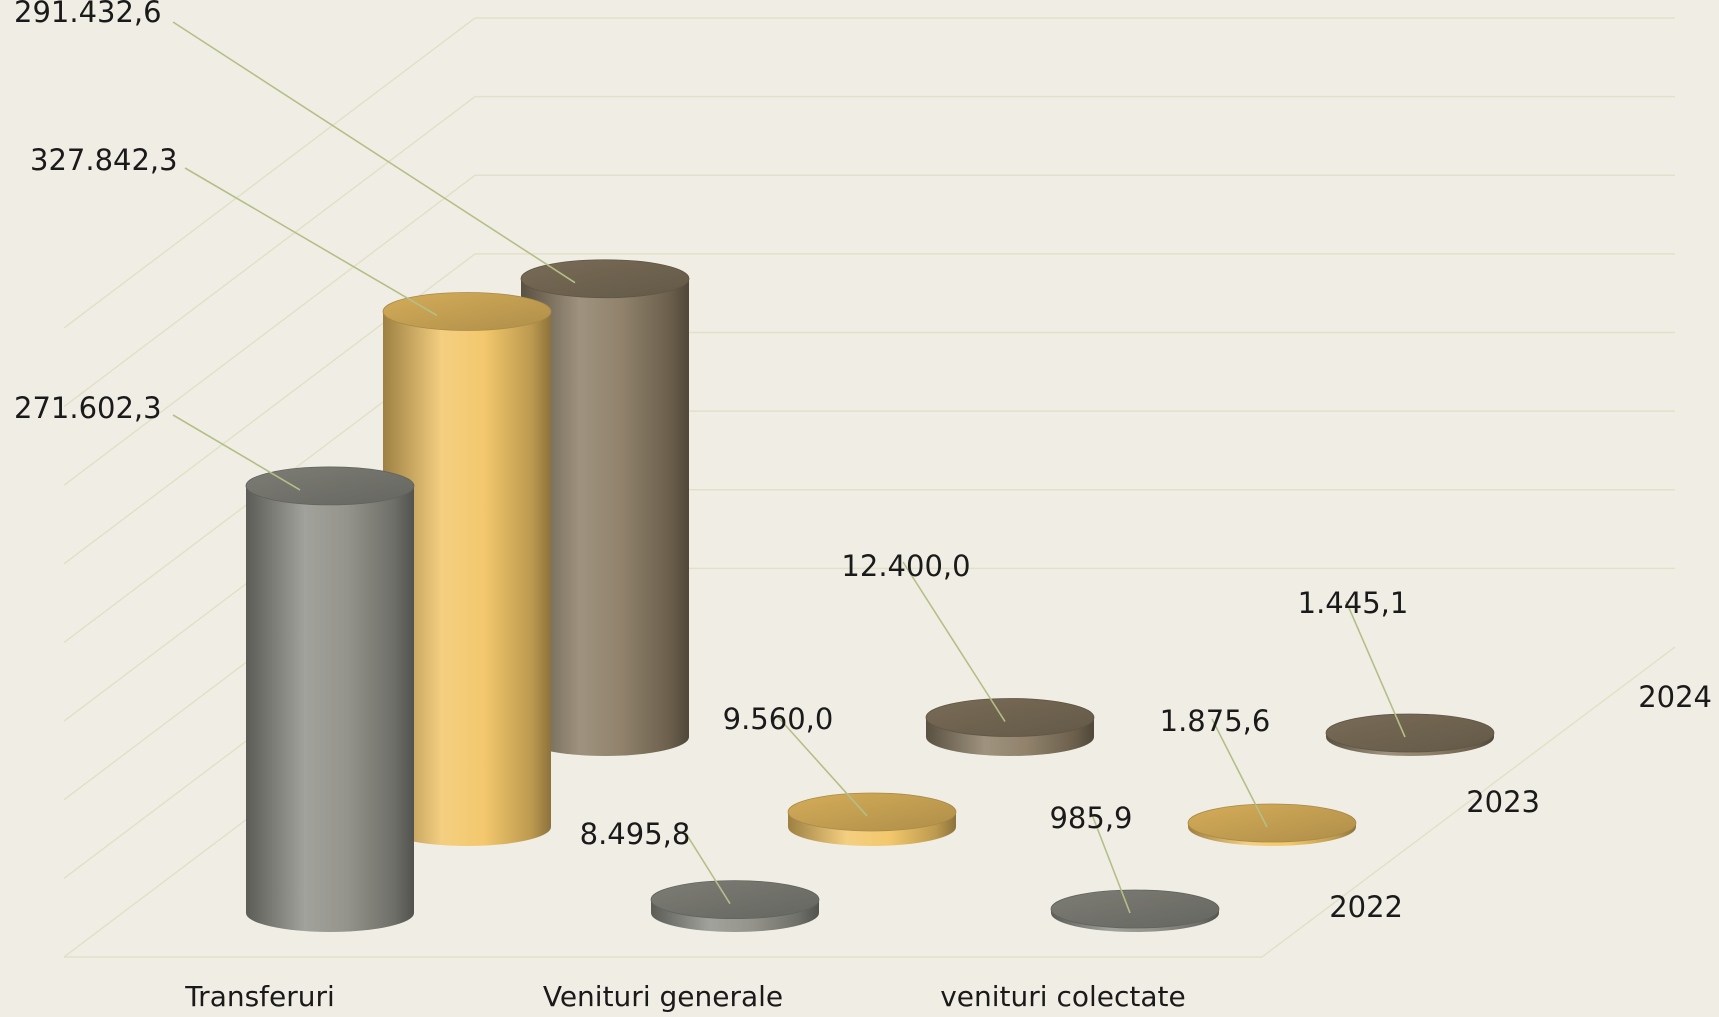  What do you see at coordinates (1215, 721) in the screenshot?
I see `data-label-2023-2: 1.875,6` at bounding box center [1215, 721].